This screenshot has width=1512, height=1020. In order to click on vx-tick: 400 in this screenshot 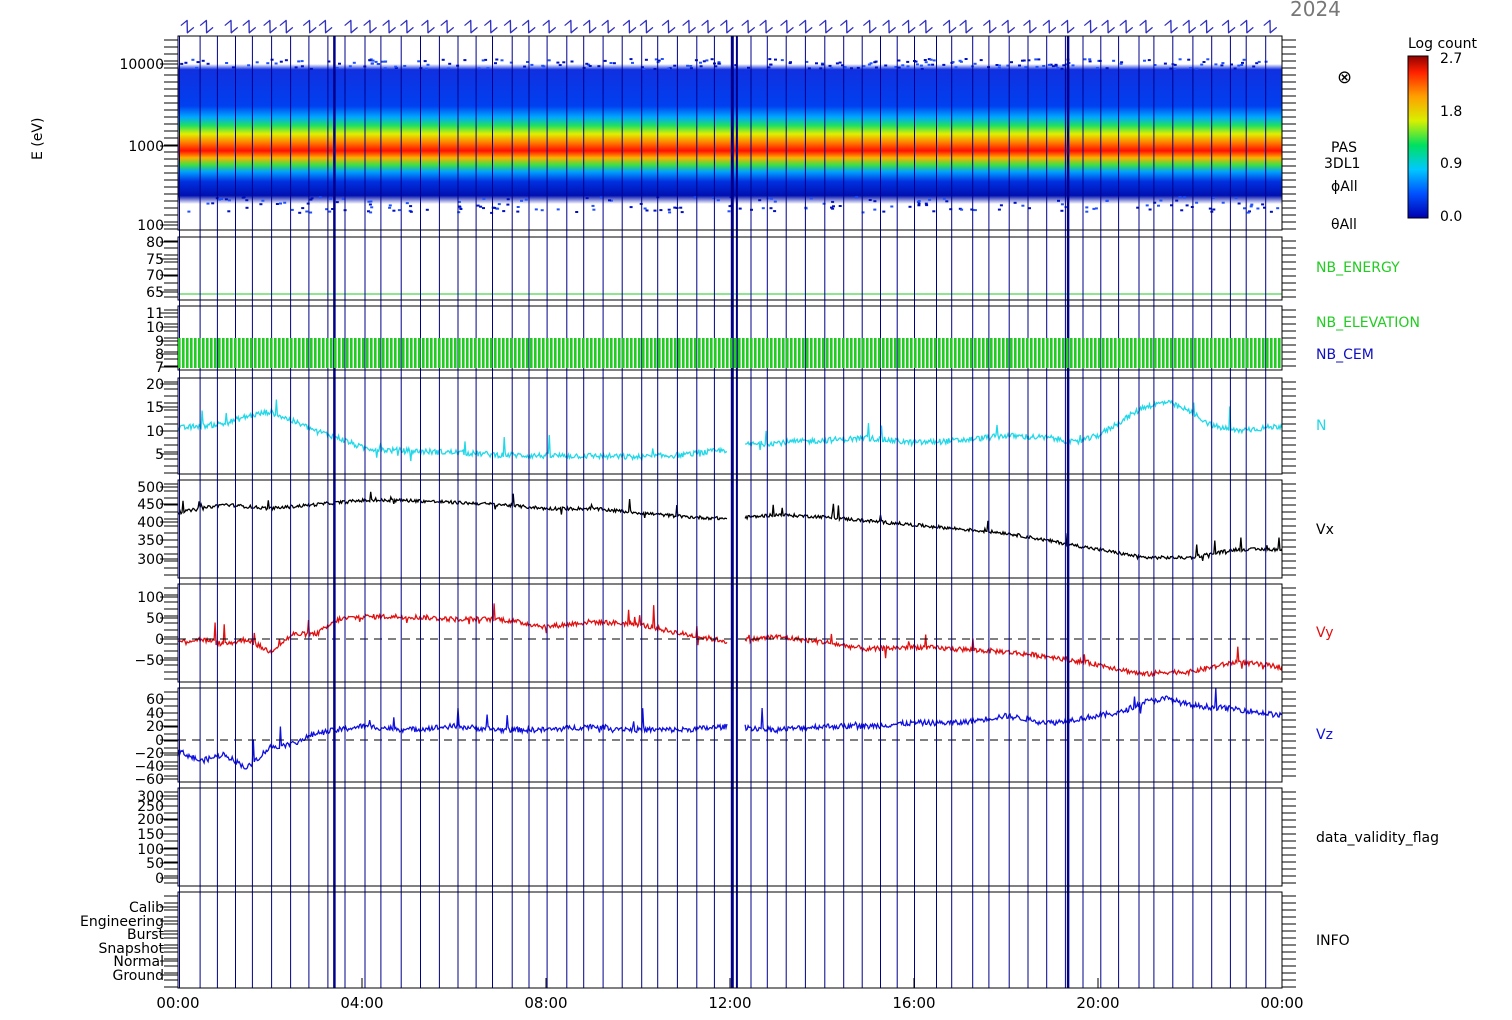, I will do `click(150, 523)`.